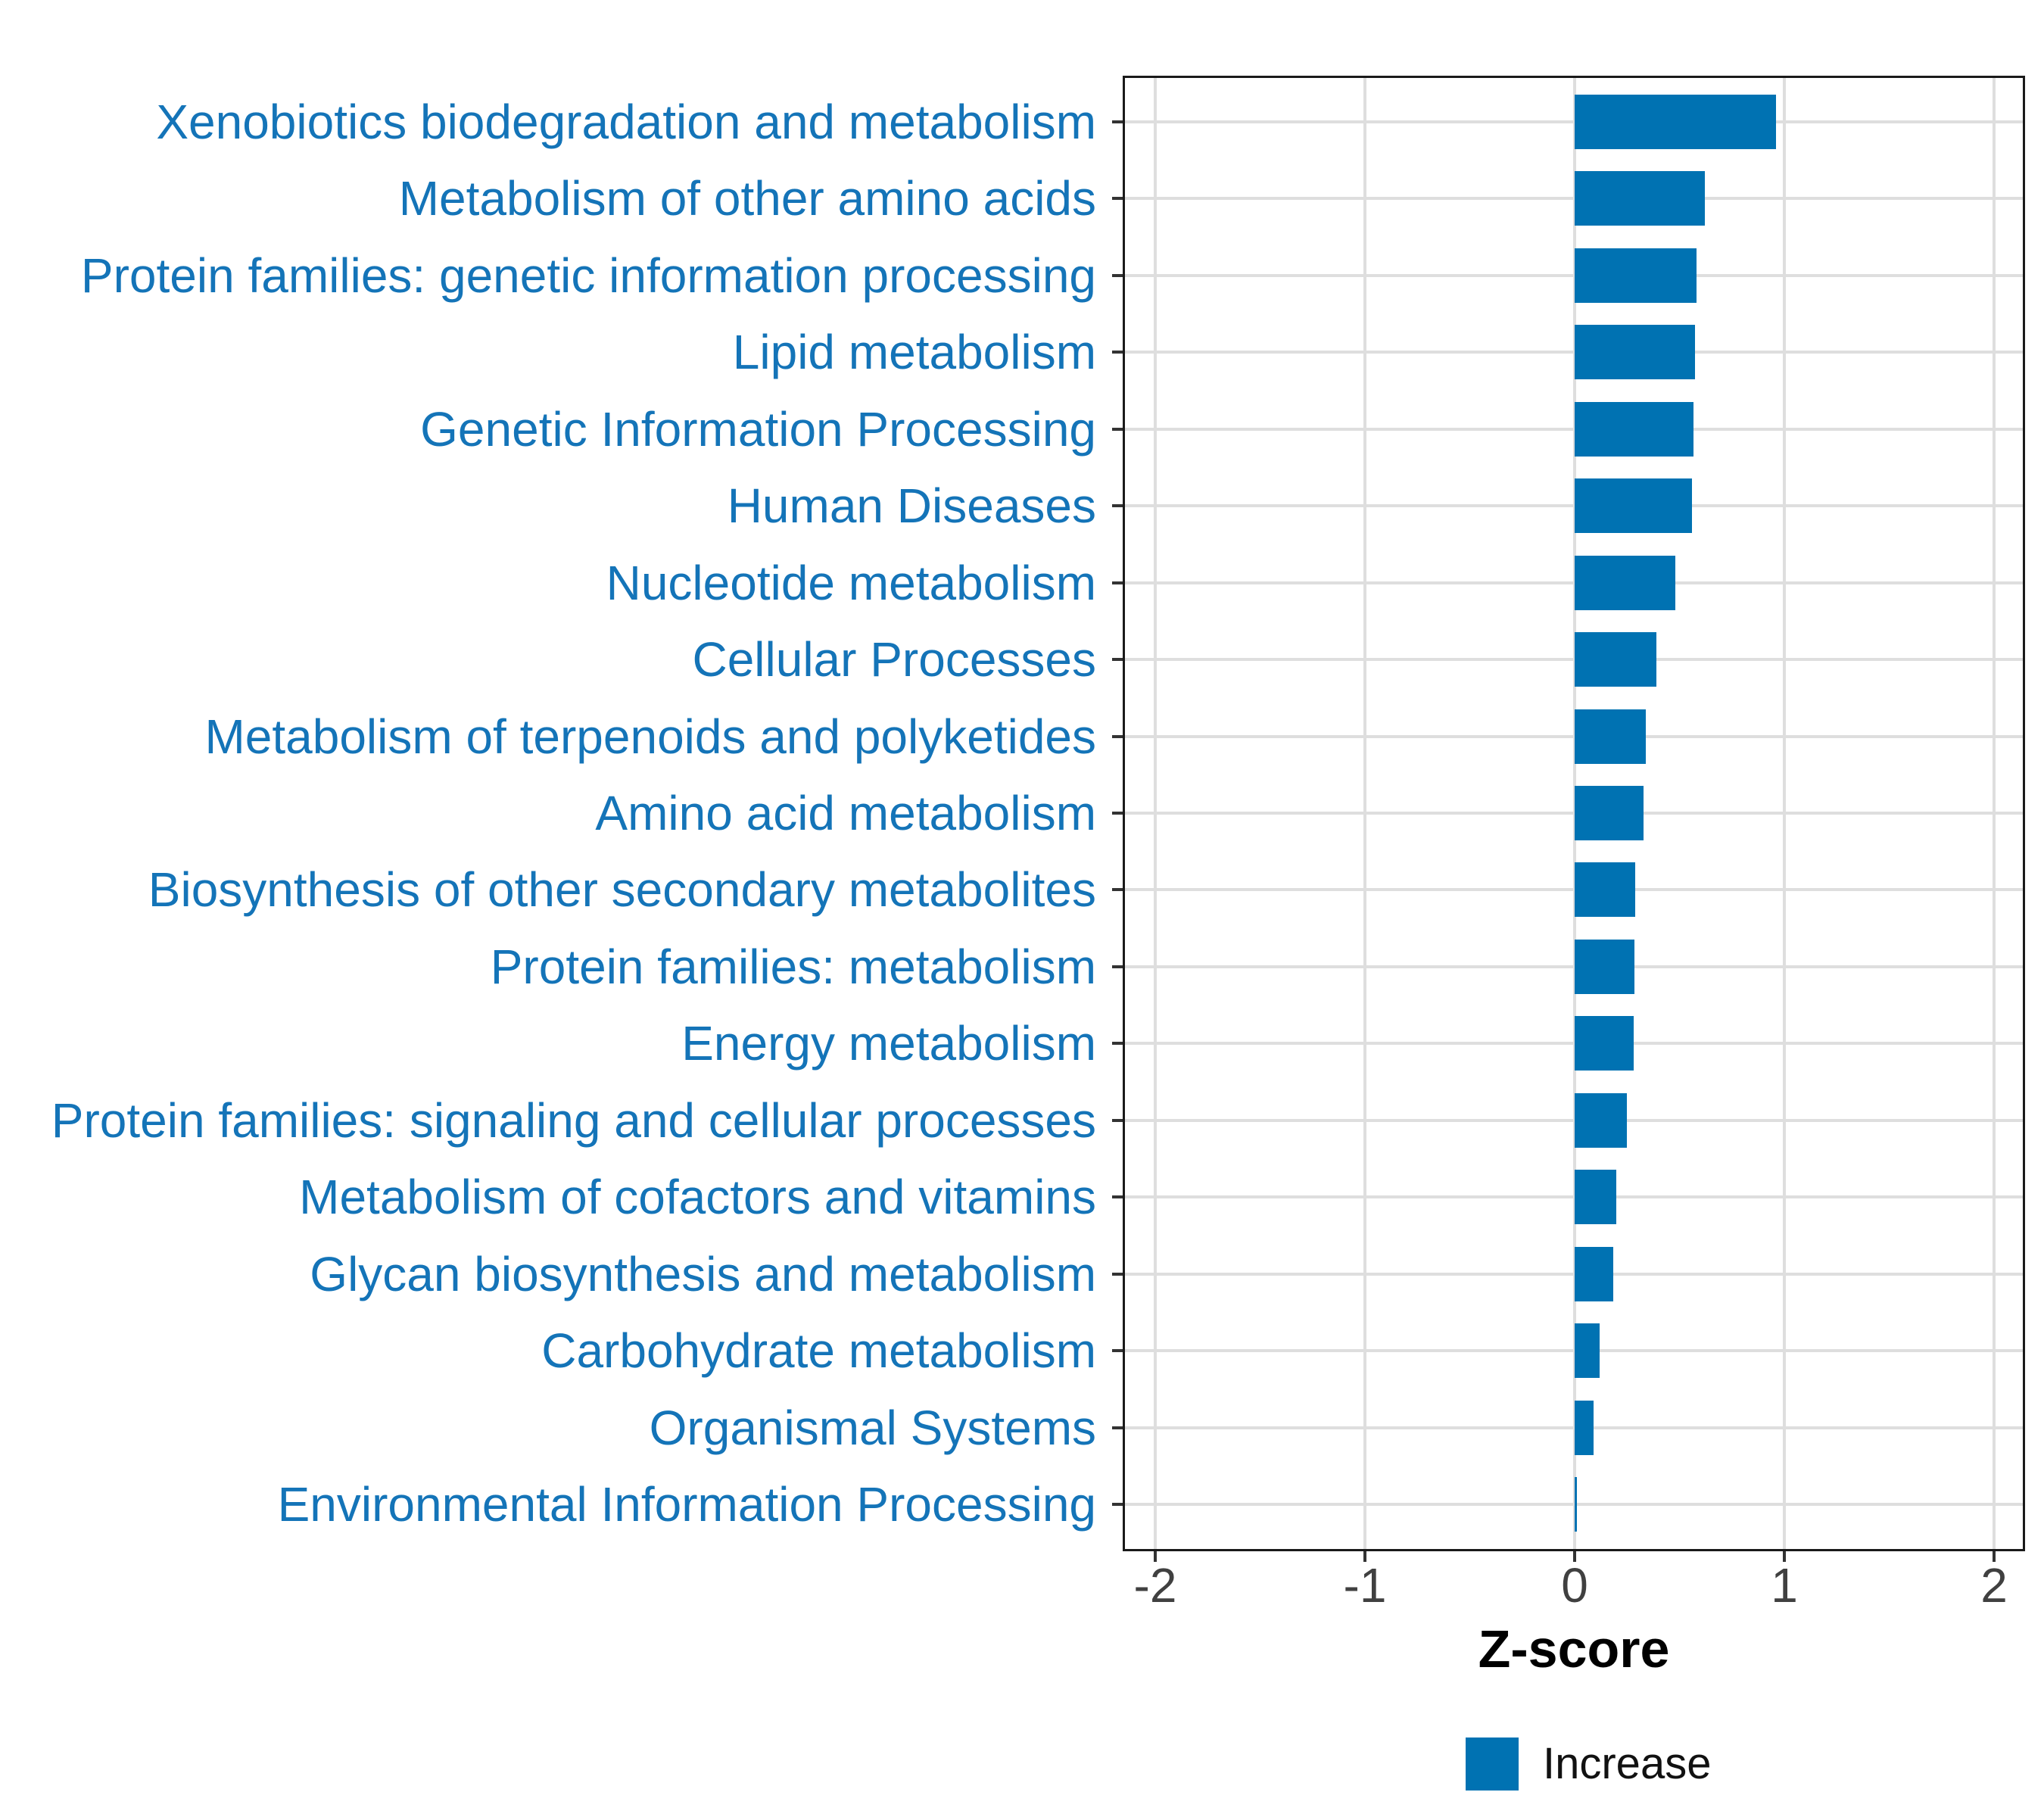 Image resolution: width=2044 pixels, height=1817 pixels. What do you see at coordinates (911, 506) in the screenshot?
I see `y-axis-label: Human Diseases` at bounding box center [911, 506].